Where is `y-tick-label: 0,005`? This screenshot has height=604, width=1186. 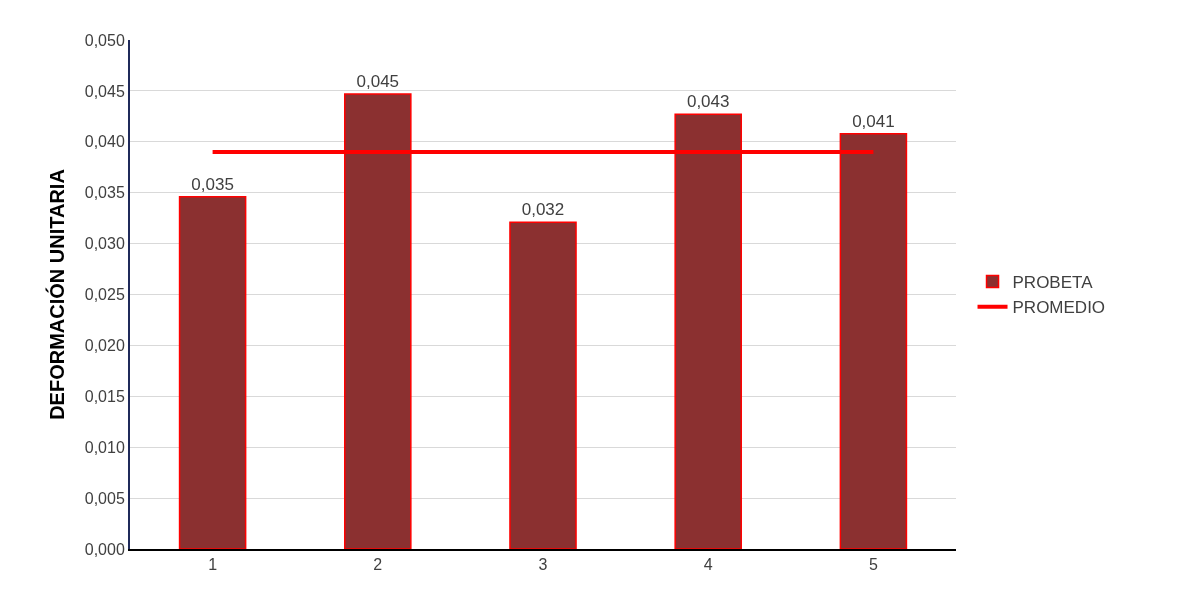
y-tick-label: 0,005 is located at coordinates (104, 498).